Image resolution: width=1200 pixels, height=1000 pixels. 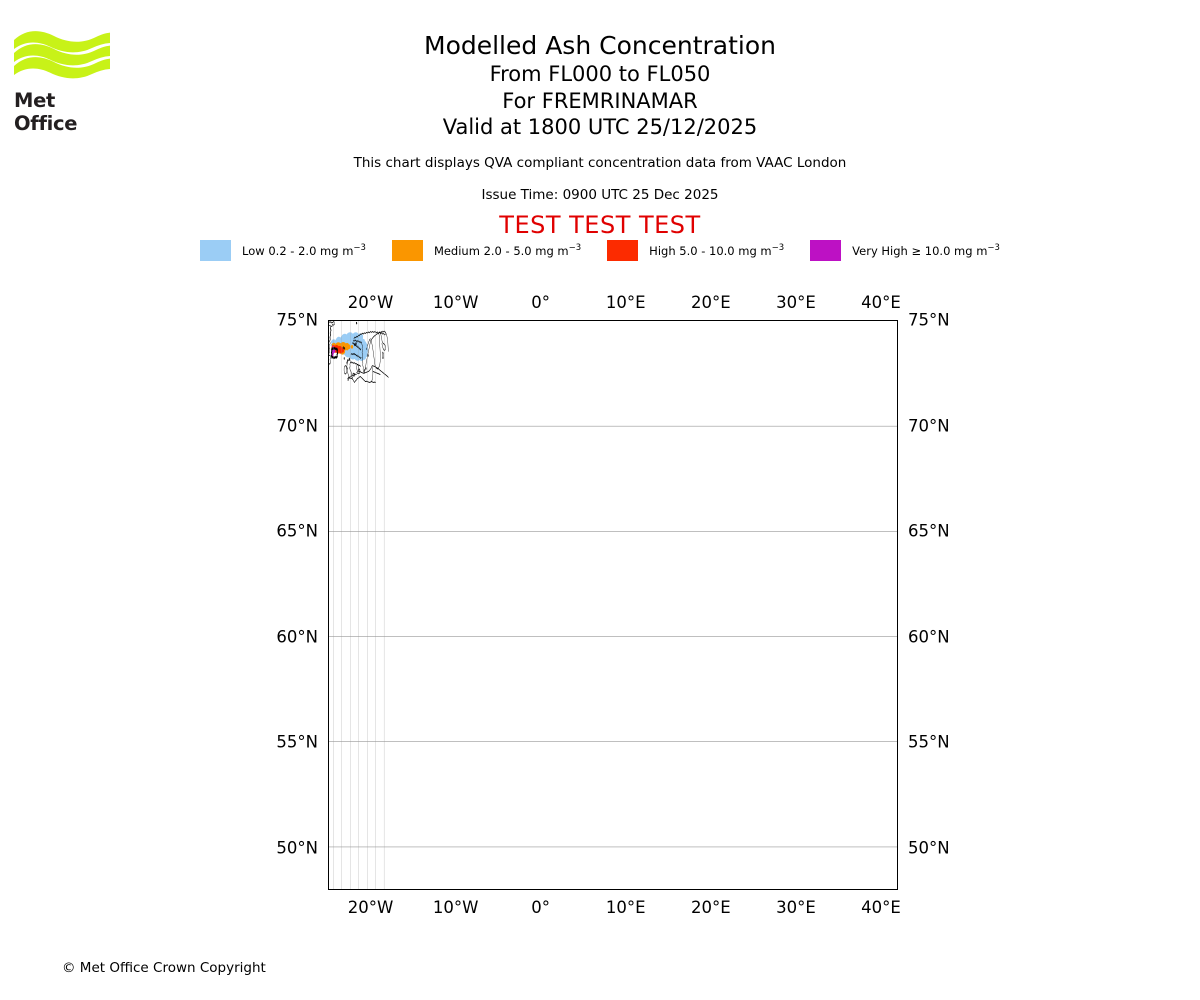 I want to click on coastline-ireland, so click(x=345, y=370).